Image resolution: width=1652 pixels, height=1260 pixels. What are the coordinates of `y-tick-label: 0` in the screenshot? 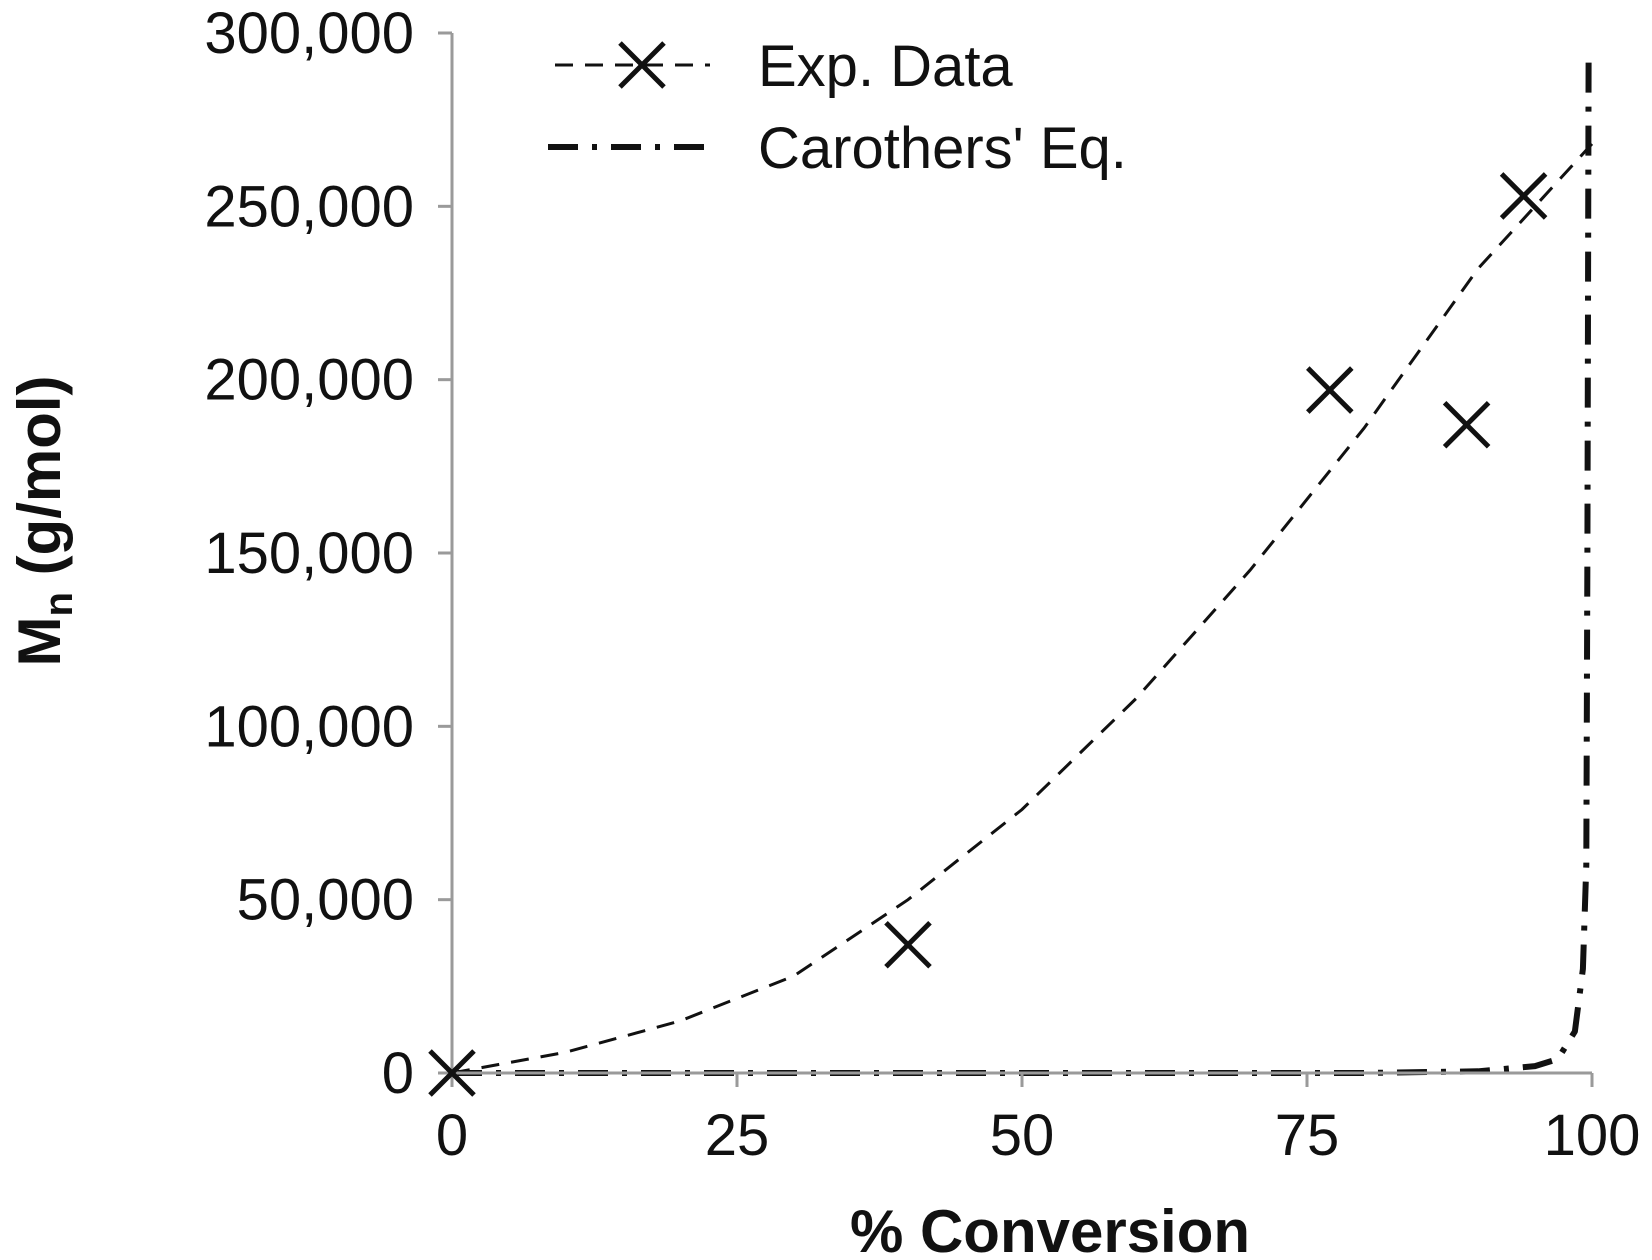 It's located at (398, 1073).